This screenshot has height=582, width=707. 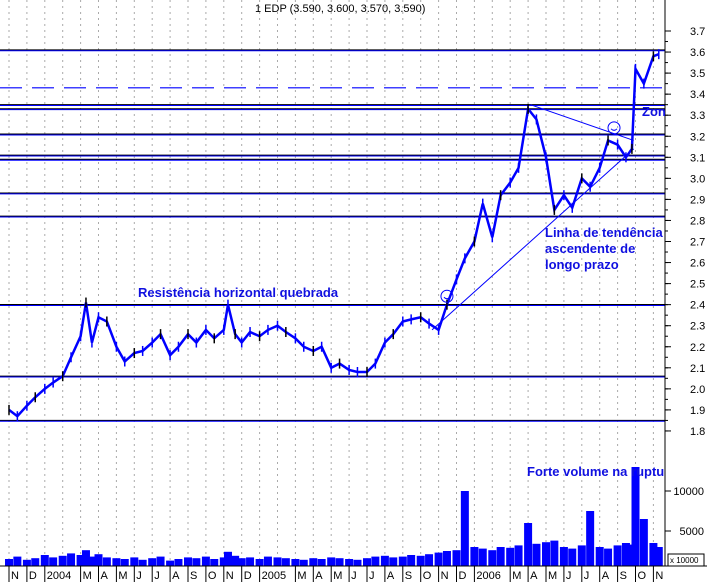 I want to click on y-tick-label: 3.5, so click(x=697, y=74).